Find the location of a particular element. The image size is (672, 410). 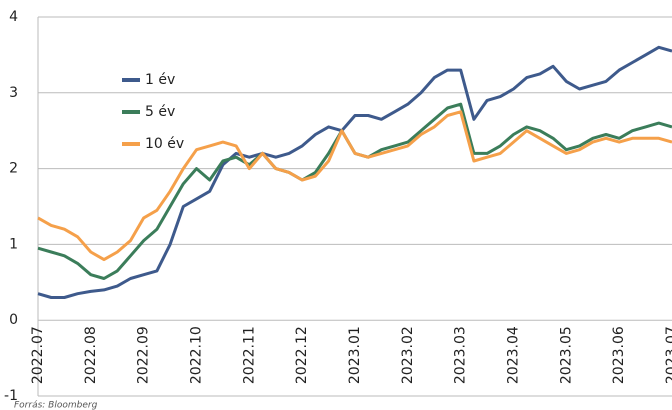

x-tick-label: 2022.10 is located at coordinates (197, 355).